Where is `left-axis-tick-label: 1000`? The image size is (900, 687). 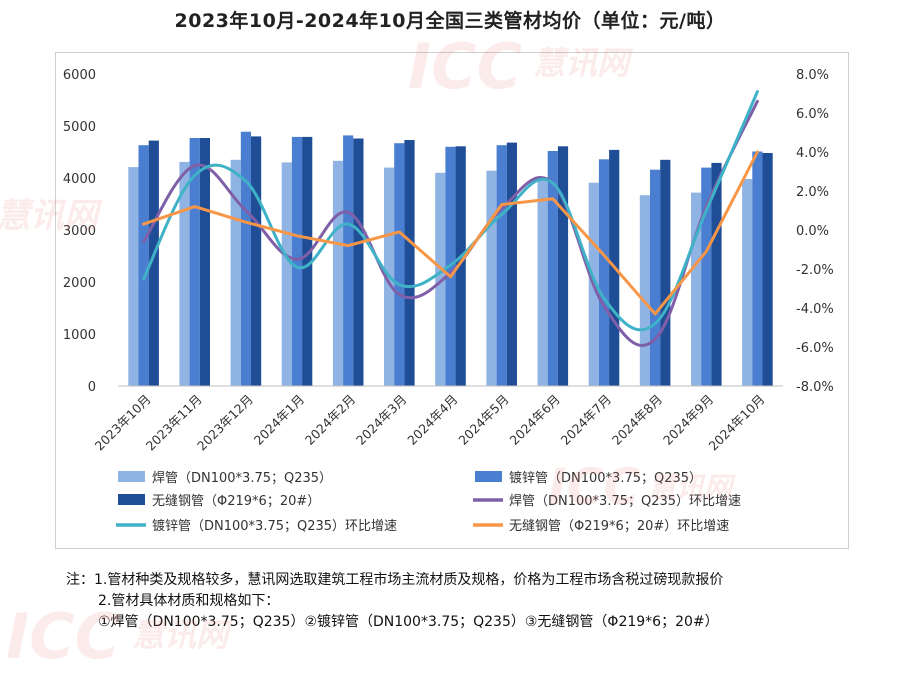 left-axis-tick-label: 1000 is located at coordinates (79, 335).